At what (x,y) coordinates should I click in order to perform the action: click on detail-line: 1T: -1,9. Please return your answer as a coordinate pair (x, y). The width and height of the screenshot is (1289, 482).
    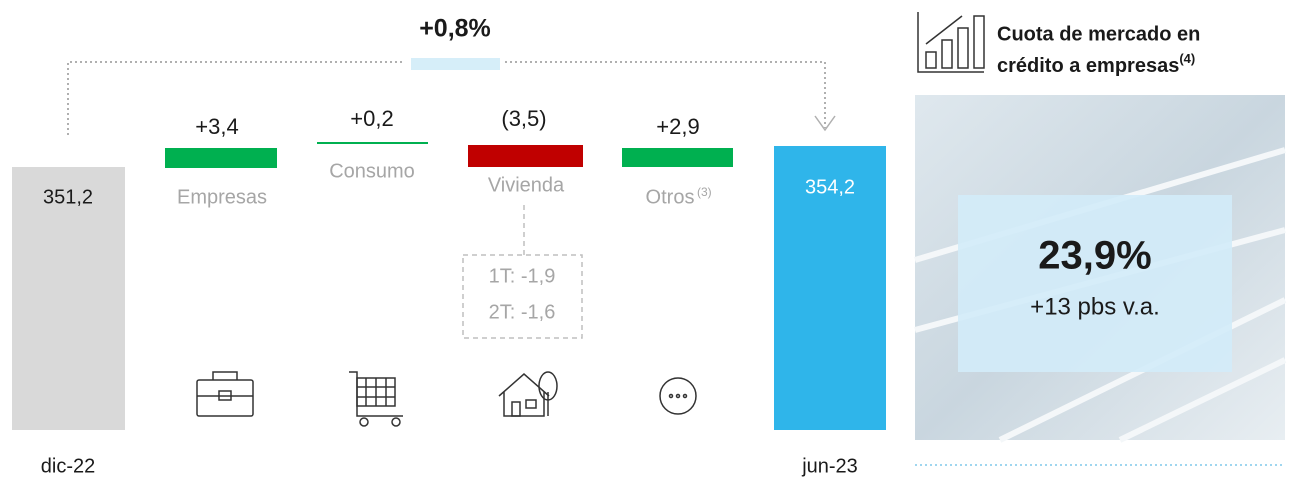
    Looking at the image, I should click on (522, 276).